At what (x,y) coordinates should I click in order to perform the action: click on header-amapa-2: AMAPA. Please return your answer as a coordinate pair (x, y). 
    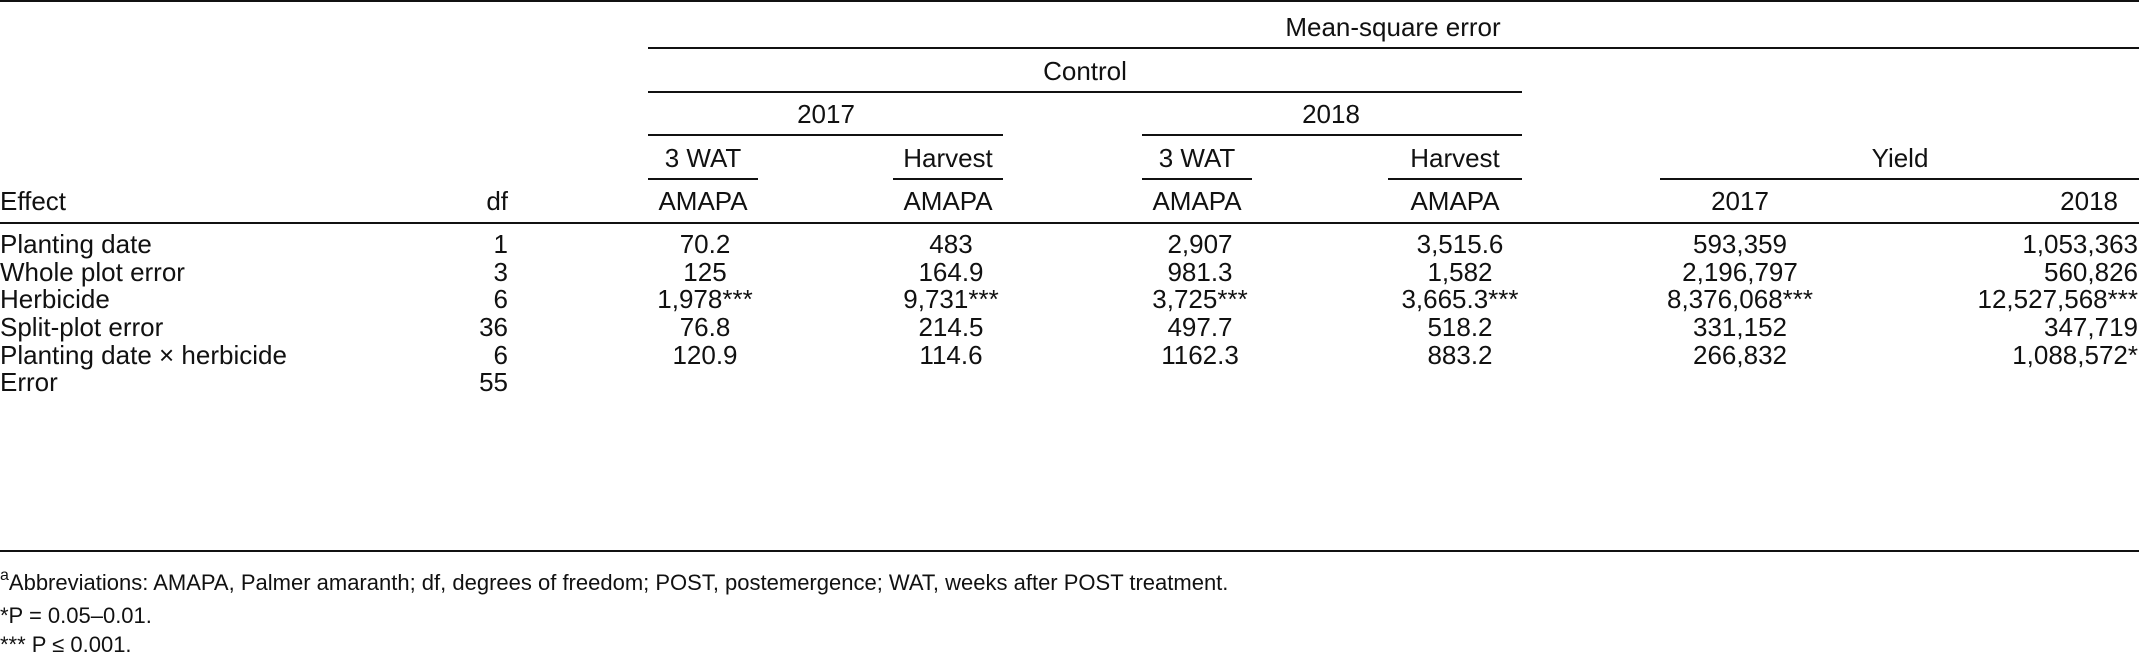
    Looking at the image, I should click on (948, 201).